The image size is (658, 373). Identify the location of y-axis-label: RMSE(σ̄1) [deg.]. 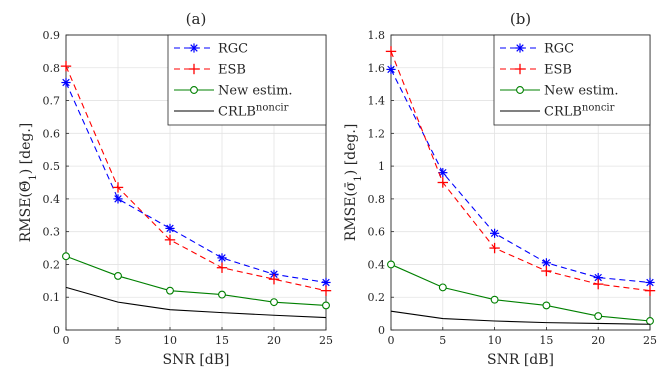
(353, 183).